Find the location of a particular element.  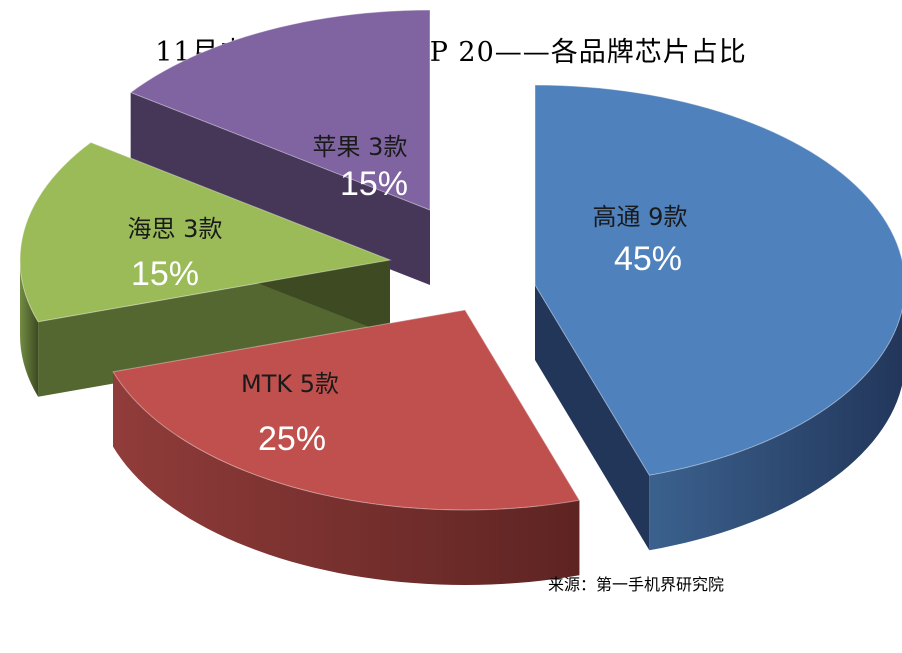

slice-label: 高通 9款 is located at coordinates (640, 217).